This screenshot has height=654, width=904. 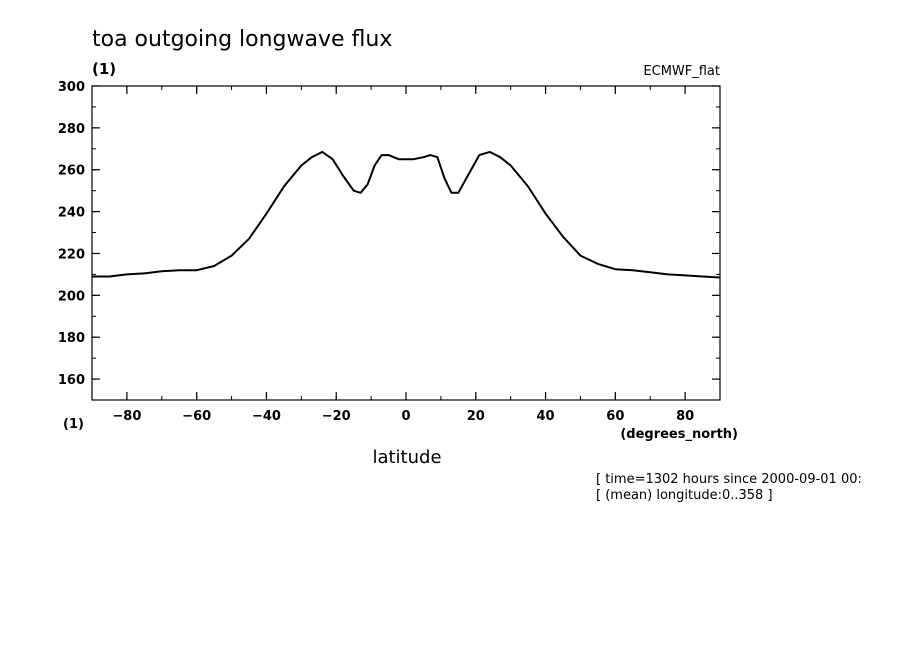 What do you see at coordinates (71, 87) in the screenshot?
I see `y-tick-label: 300` at bounding box center [71, 87].